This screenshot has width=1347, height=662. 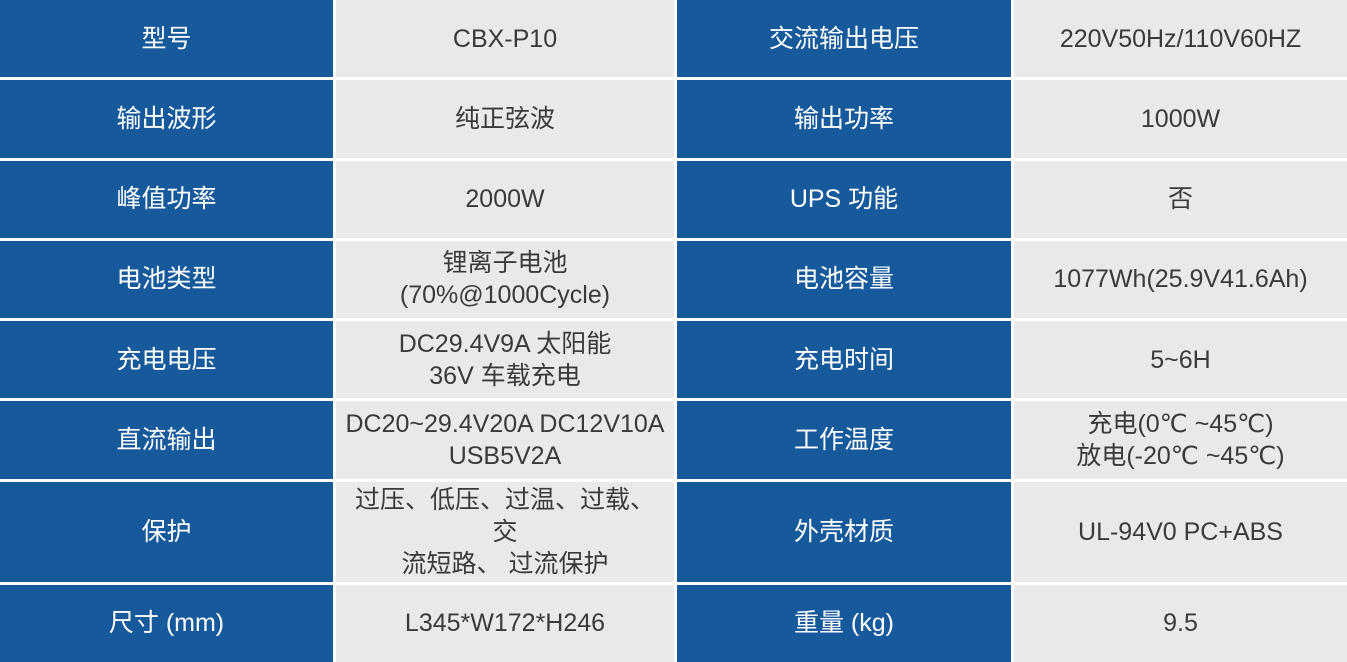 I want to click on spec-label-dimensions: 尺寸 (mm), so click(x=166, y=623).